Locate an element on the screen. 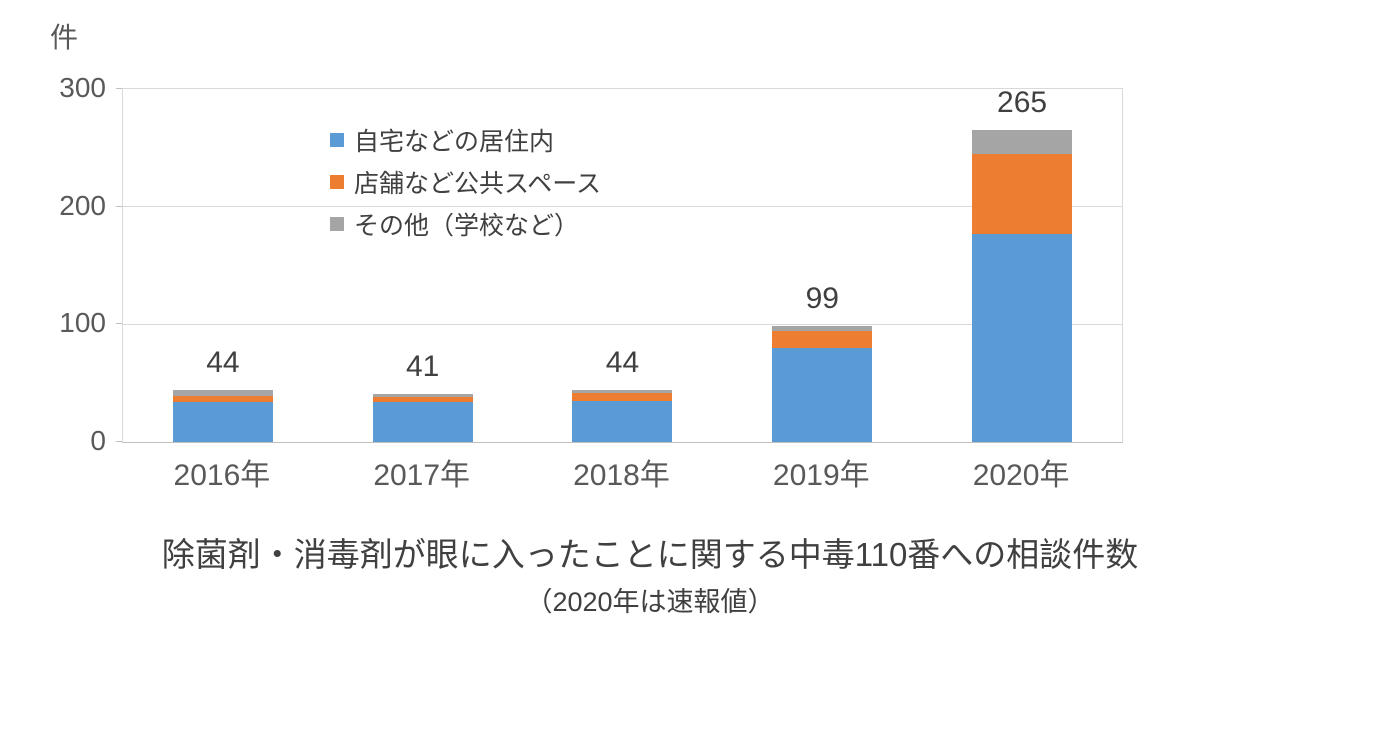 This screenshot has height=752, width=1396. x-axis-label-2019年: 2019年 is located at coordinates (821, 475).